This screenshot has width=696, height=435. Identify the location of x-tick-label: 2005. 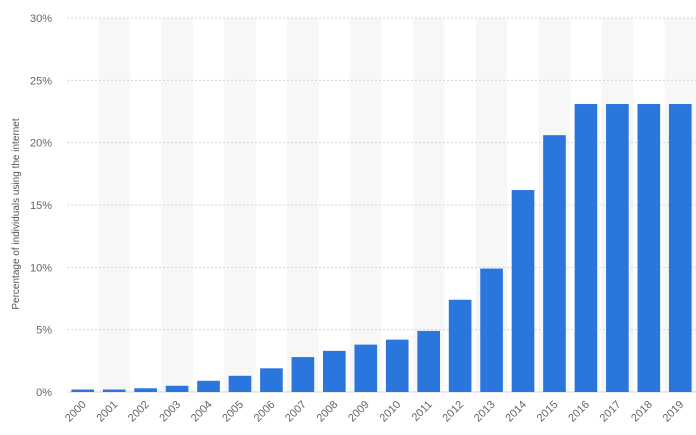
(233, 412).